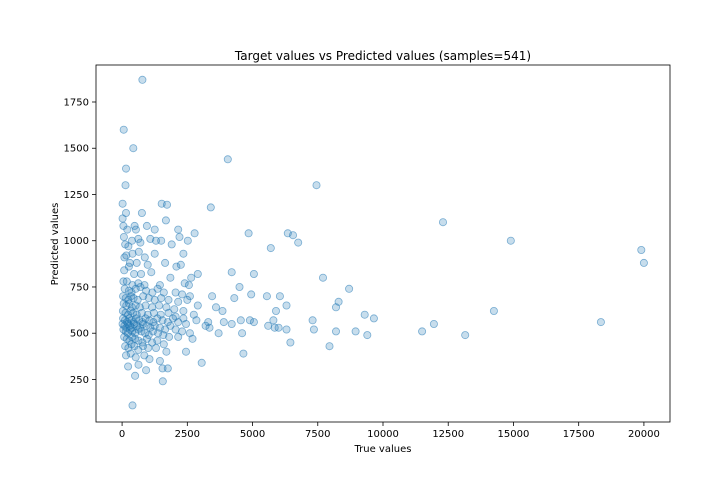  Describe the element at coordinates (383, 449) in the screenshot. I see `x-axis-title: True values` at that location.